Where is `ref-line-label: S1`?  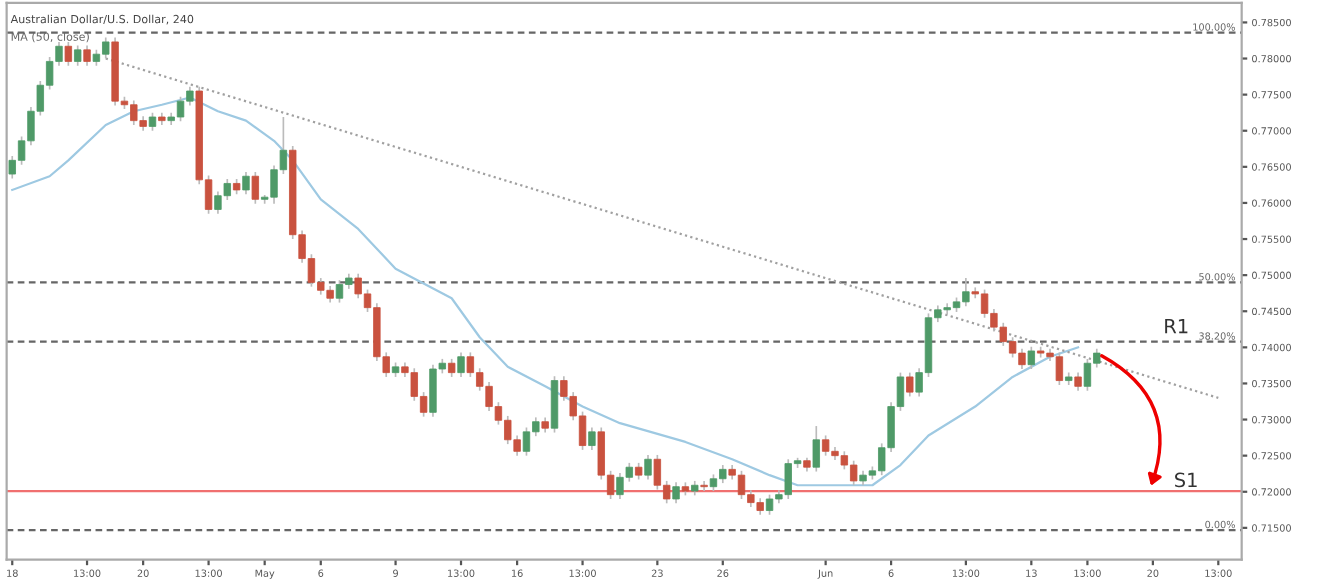 ref-line-label: S1 is located at coordinates (1186, 480).